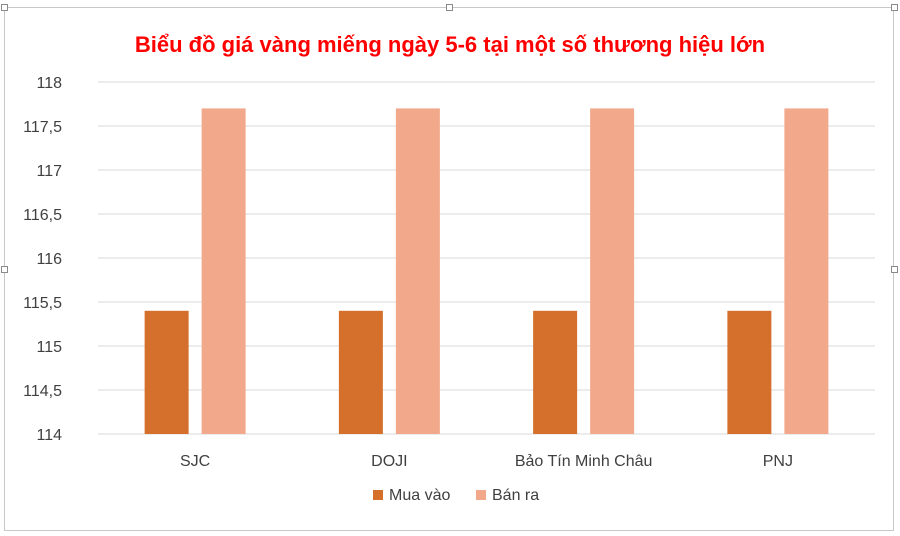 Image resolution: width=900 pixels, height=536 pixels. I want to click on x-category-label: SJC, so click(195, 461).